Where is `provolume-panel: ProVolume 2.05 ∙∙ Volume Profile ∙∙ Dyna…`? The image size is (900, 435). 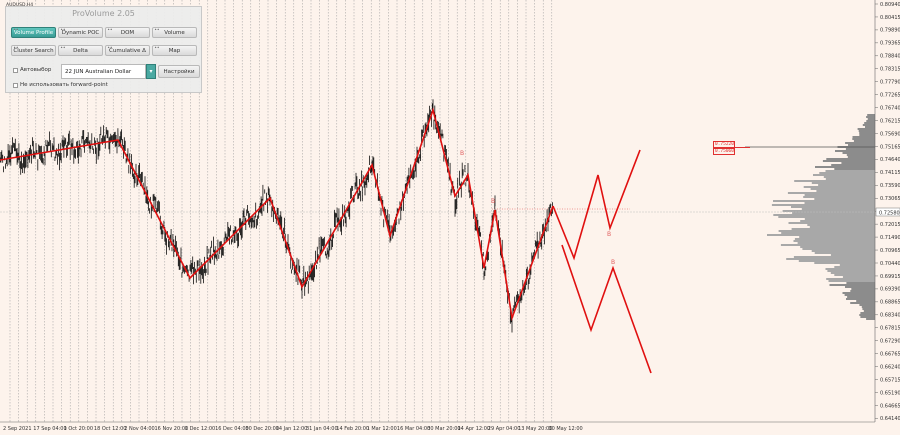
provolume-panel: ProVolume 2.05 ∙∙ Volume Profile ∙∙ Dyna… is located at coordinates (103, 49).